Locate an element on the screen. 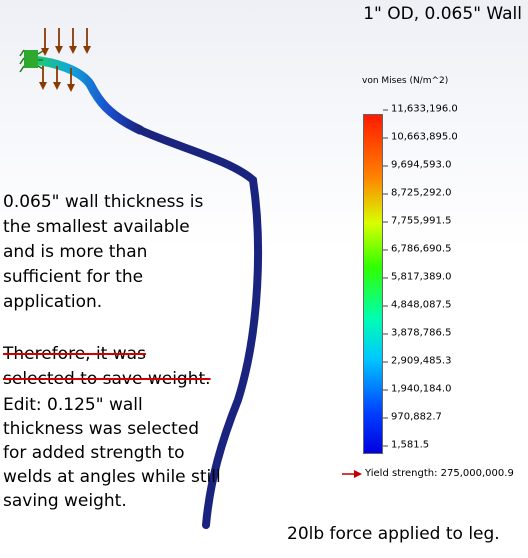 The height and width of the screenshot is (558, 528). page-title: 1" OD, 0.065" Wall is located at coordinates (442, 14).